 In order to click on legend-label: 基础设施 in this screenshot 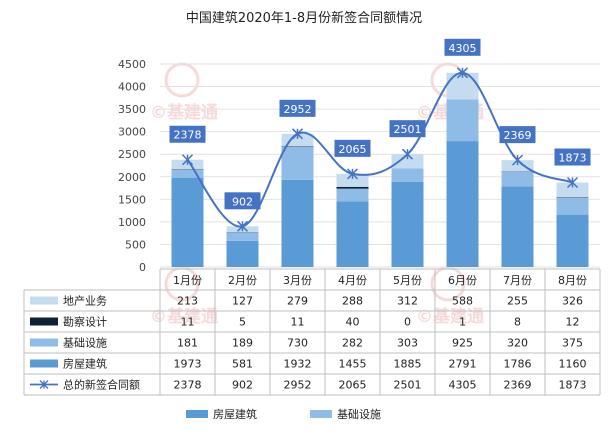, I will do `click(359, 414)`.